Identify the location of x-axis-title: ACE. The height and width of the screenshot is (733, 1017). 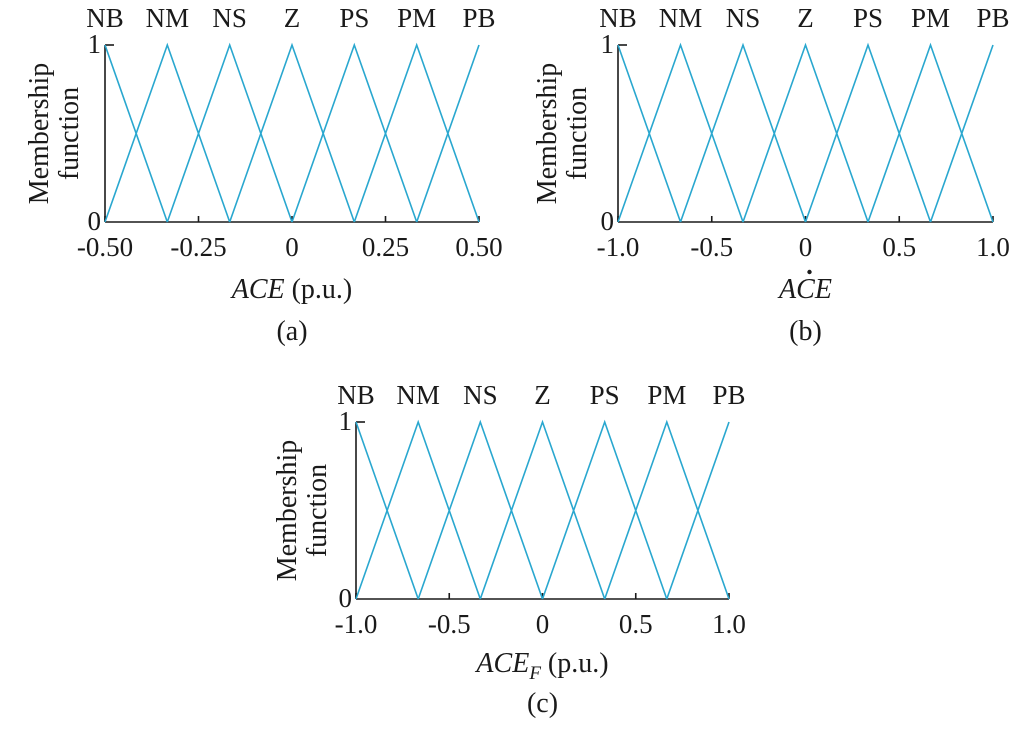
(804, 289).